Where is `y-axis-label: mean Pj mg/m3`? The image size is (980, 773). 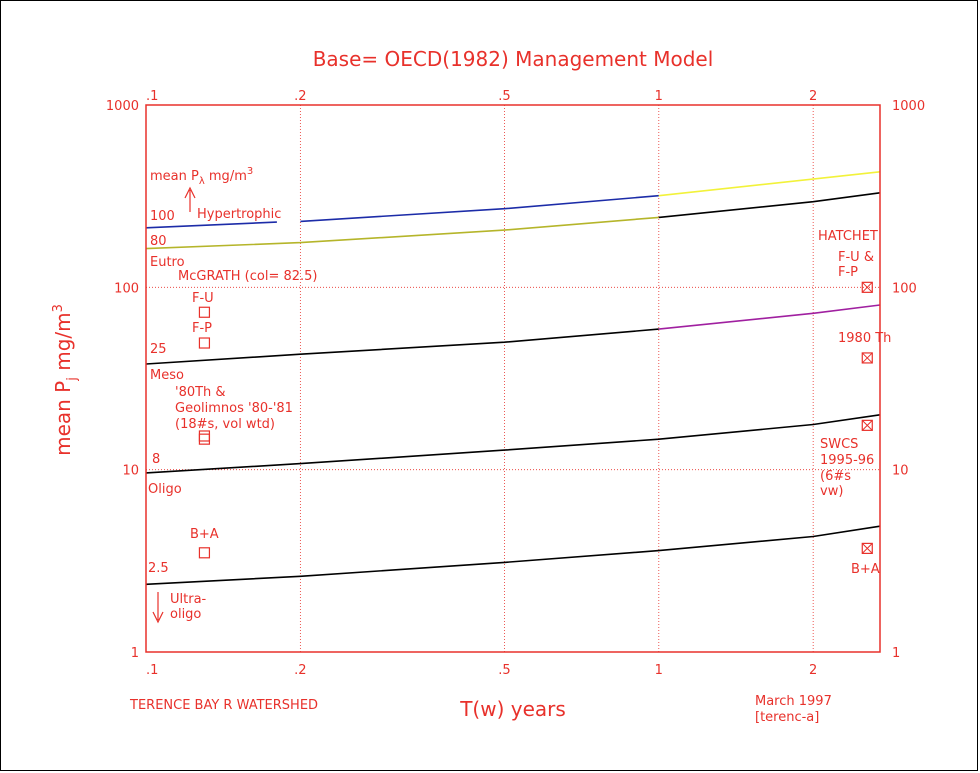
y-axis-label: mean Pj mg/m3 is located at coordinates (65, 380).